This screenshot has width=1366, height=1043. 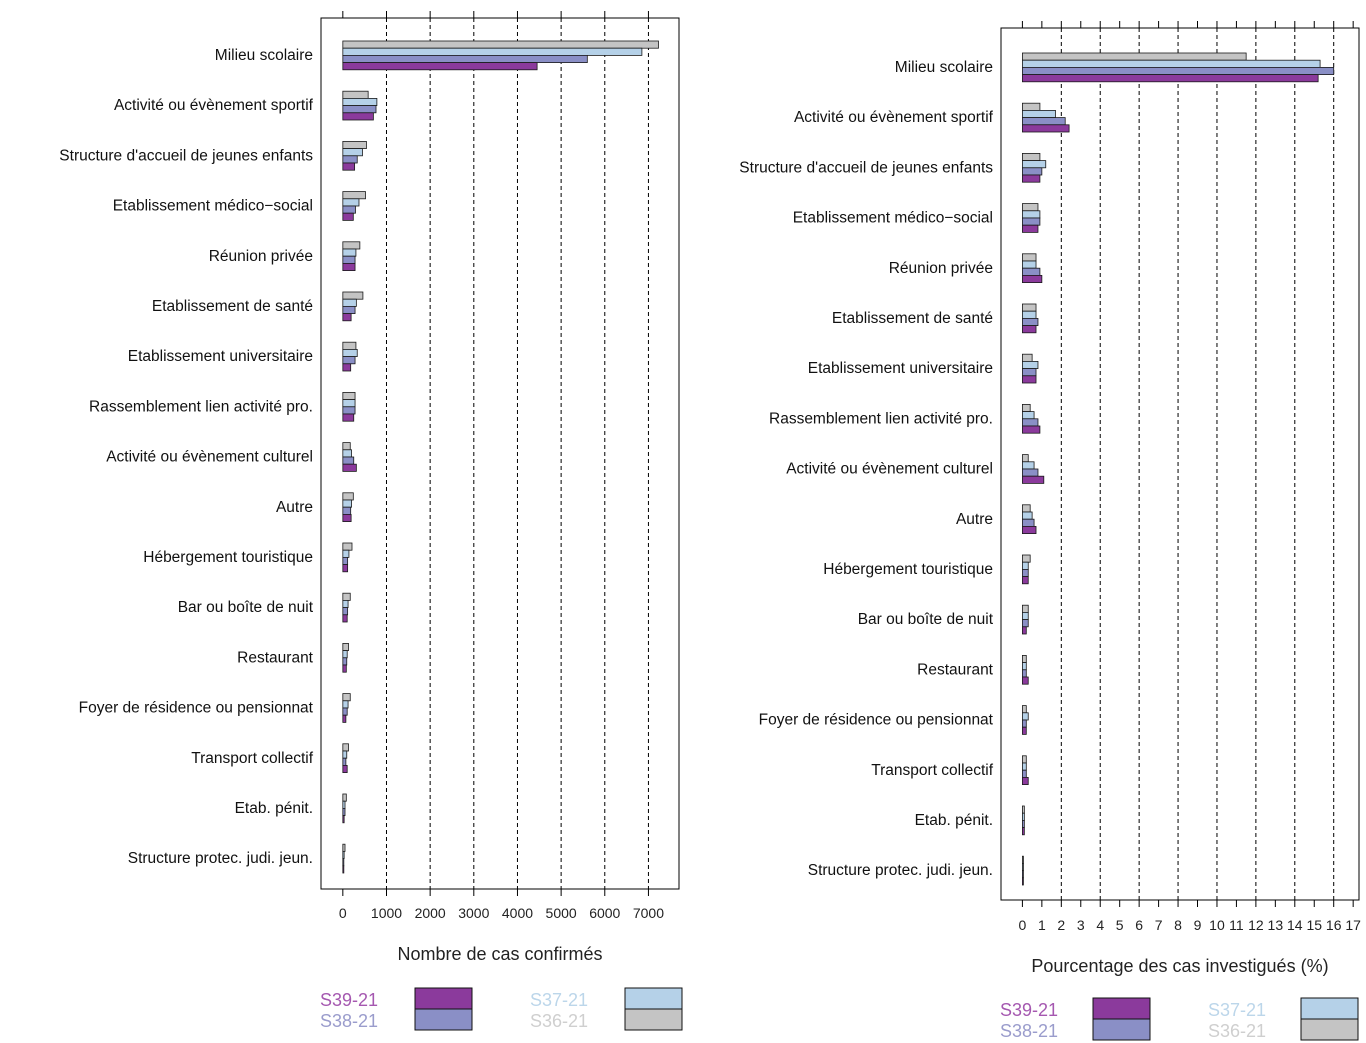 I want to click on category-label: Autre, so click(x=294, y=507).